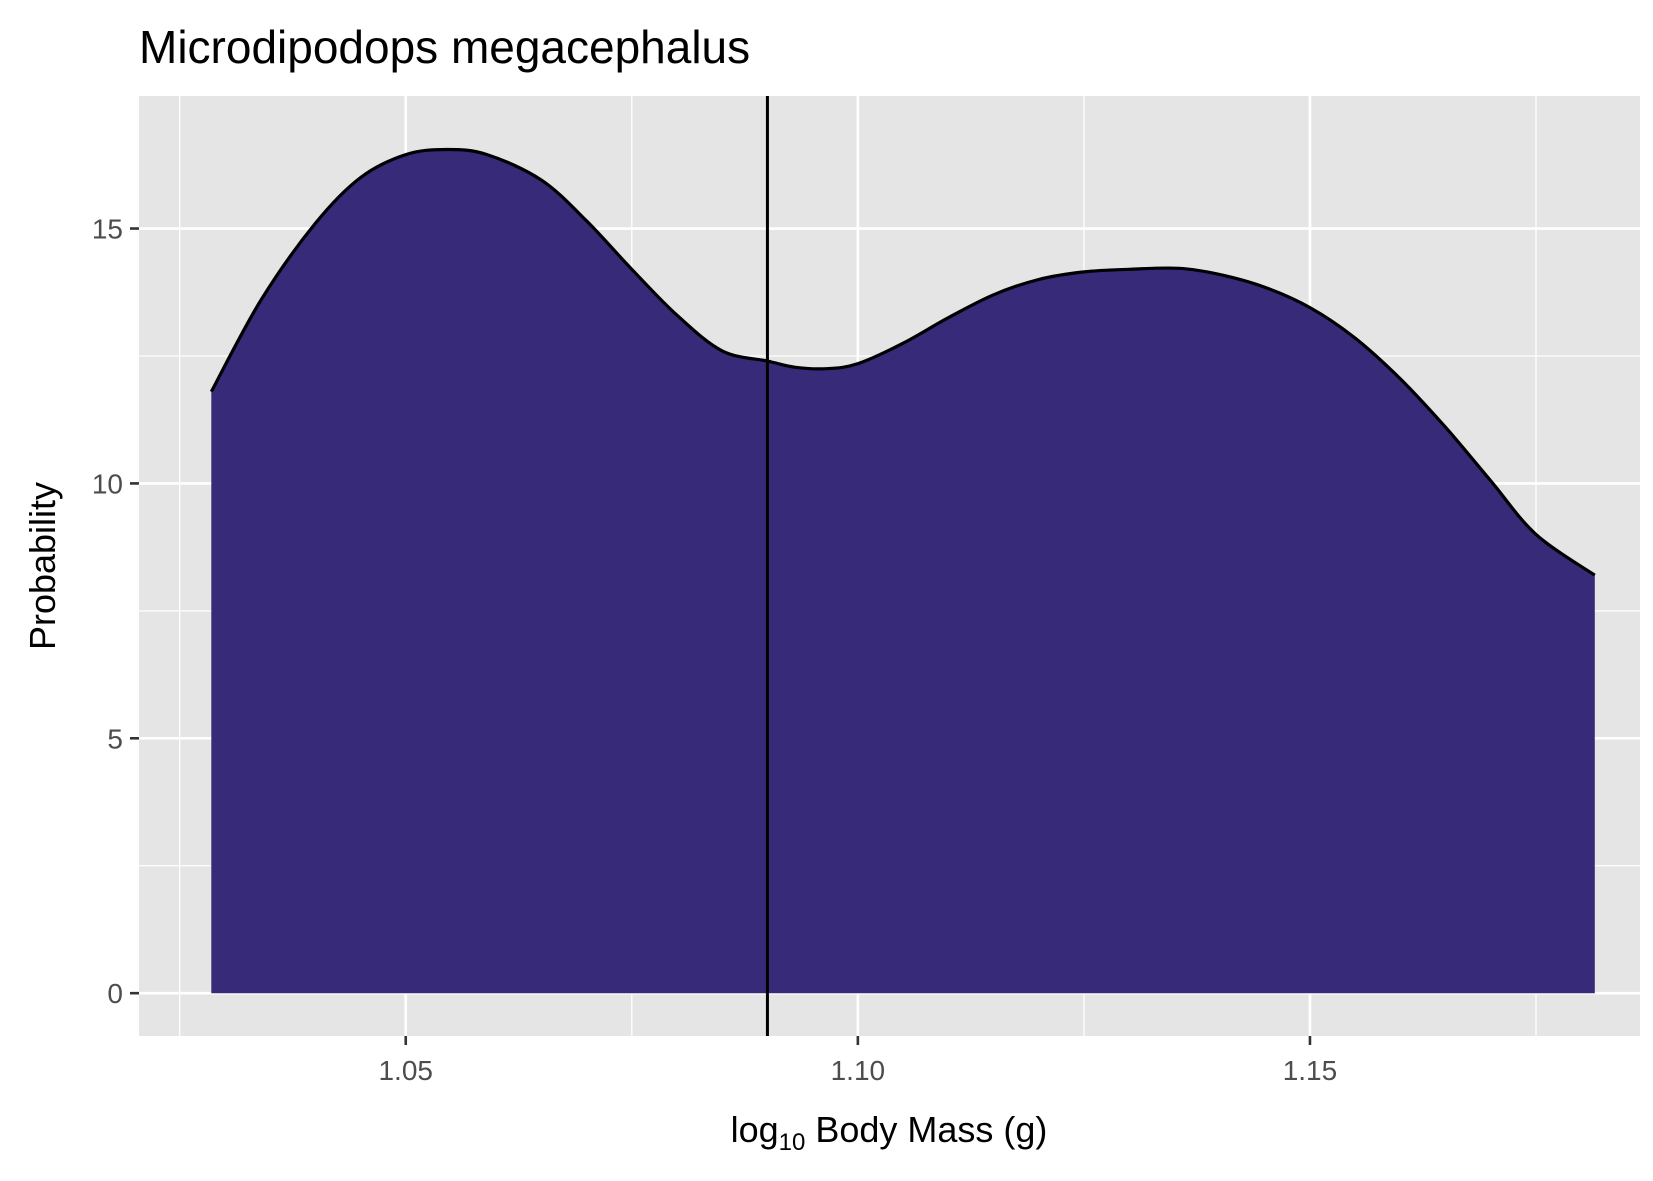 Image resolution: width=1653 pixels, height=1181 pixels. What do you see at coordinates (405, 1070) in the screenshot?
I see `x-tick-label: 1.05` at bounding box center [405, 1070].